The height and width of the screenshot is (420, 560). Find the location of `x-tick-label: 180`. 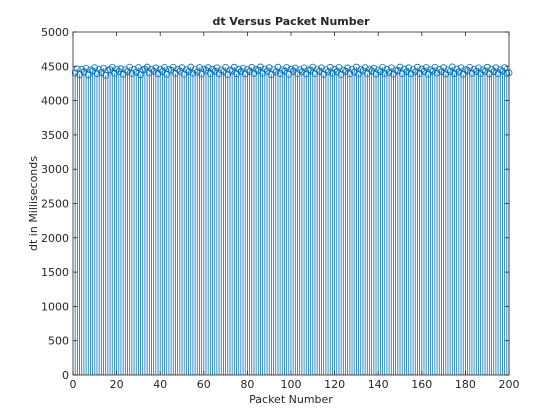

x-tick-label: 180 is located at coordinates (465, 384).